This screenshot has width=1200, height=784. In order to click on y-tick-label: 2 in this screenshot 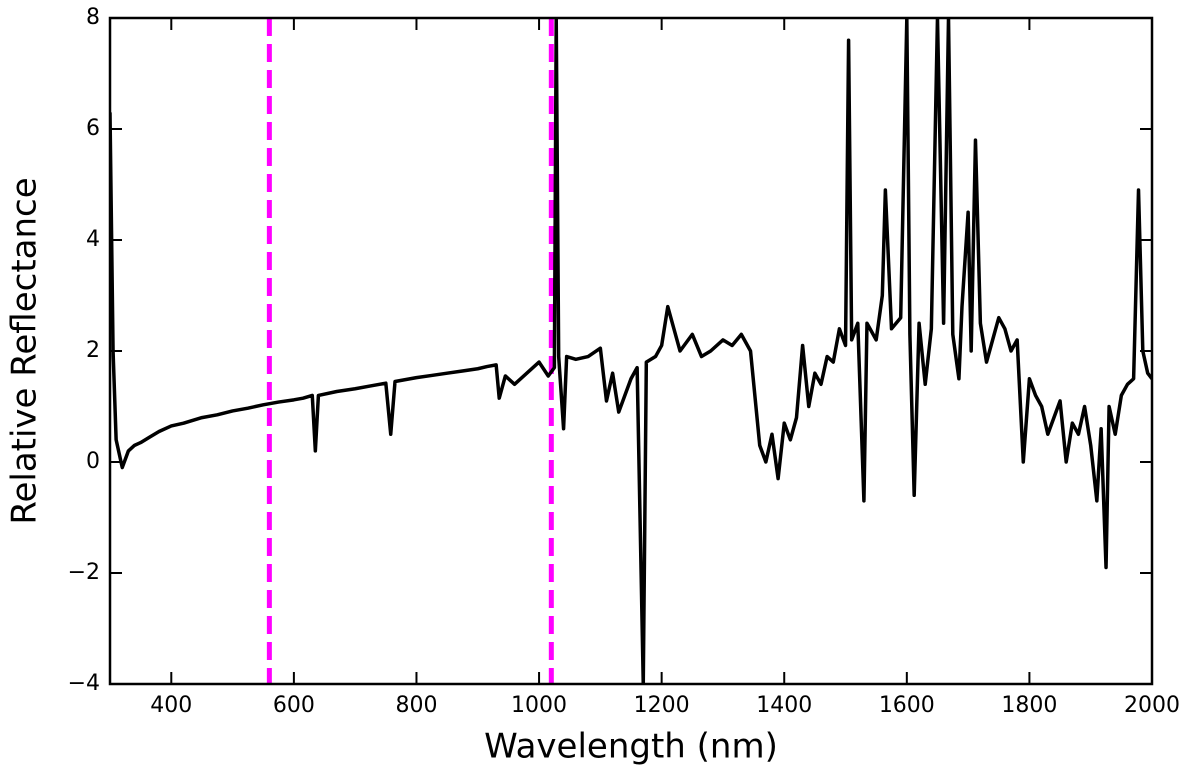, I will do `click(93, 350)`.